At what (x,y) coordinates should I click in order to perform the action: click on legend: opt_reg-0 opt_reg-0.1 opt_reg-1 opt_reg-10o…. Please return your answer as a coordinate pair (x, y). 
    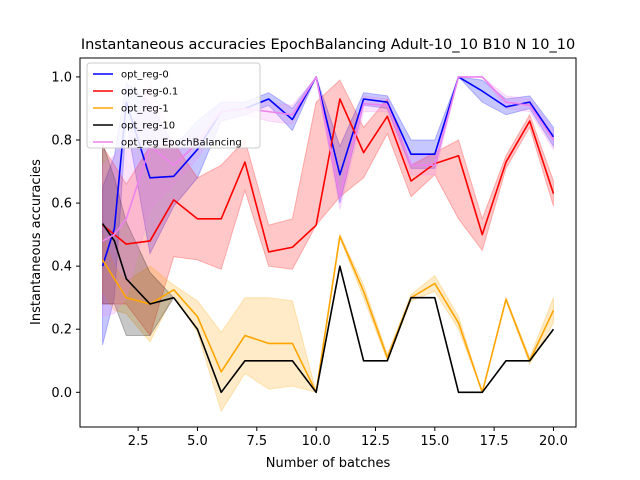
    Looking at the image, I should click on (173, 105).